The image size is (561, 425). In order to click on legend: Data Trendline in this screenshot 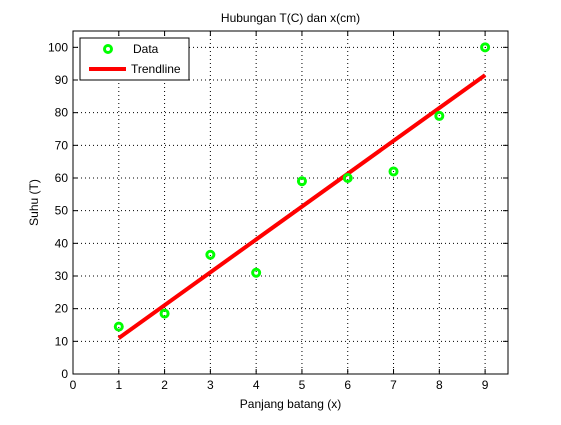, I will do `click(134, 59)`.